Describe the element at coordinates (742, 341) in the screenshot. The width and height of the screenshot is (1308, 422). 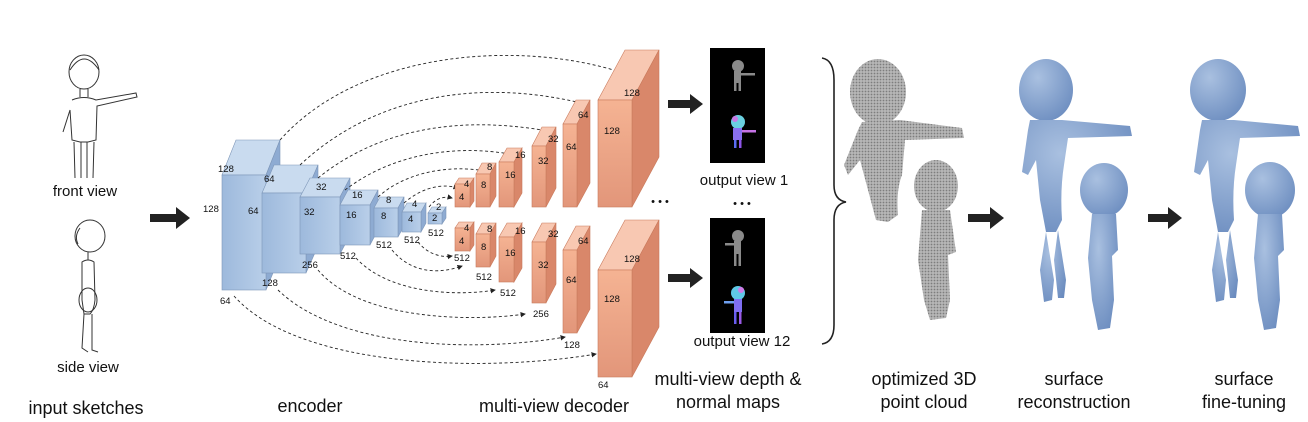
I see `output-view-12-label: output view 12` at that location.